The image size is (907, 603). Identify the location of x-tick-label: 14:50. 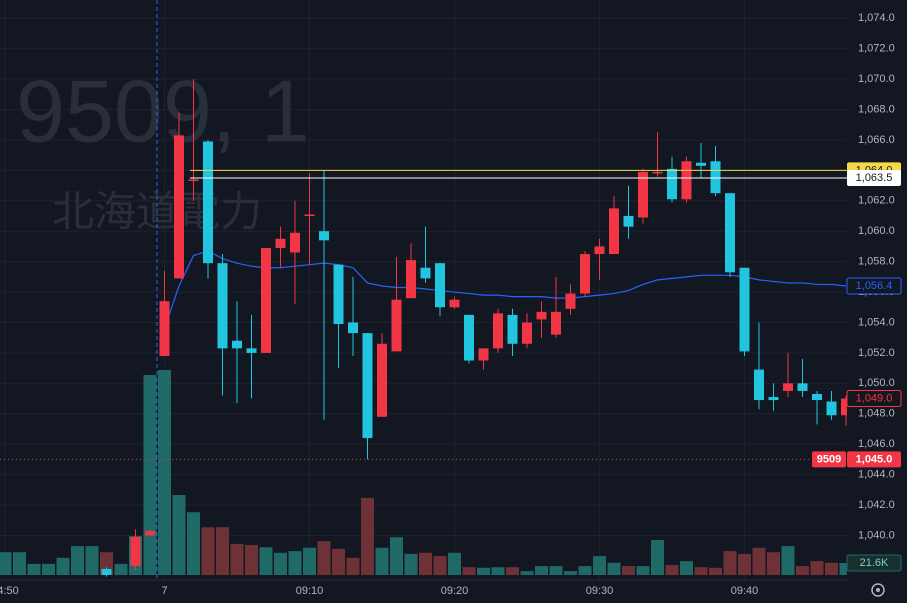
(9, 591).